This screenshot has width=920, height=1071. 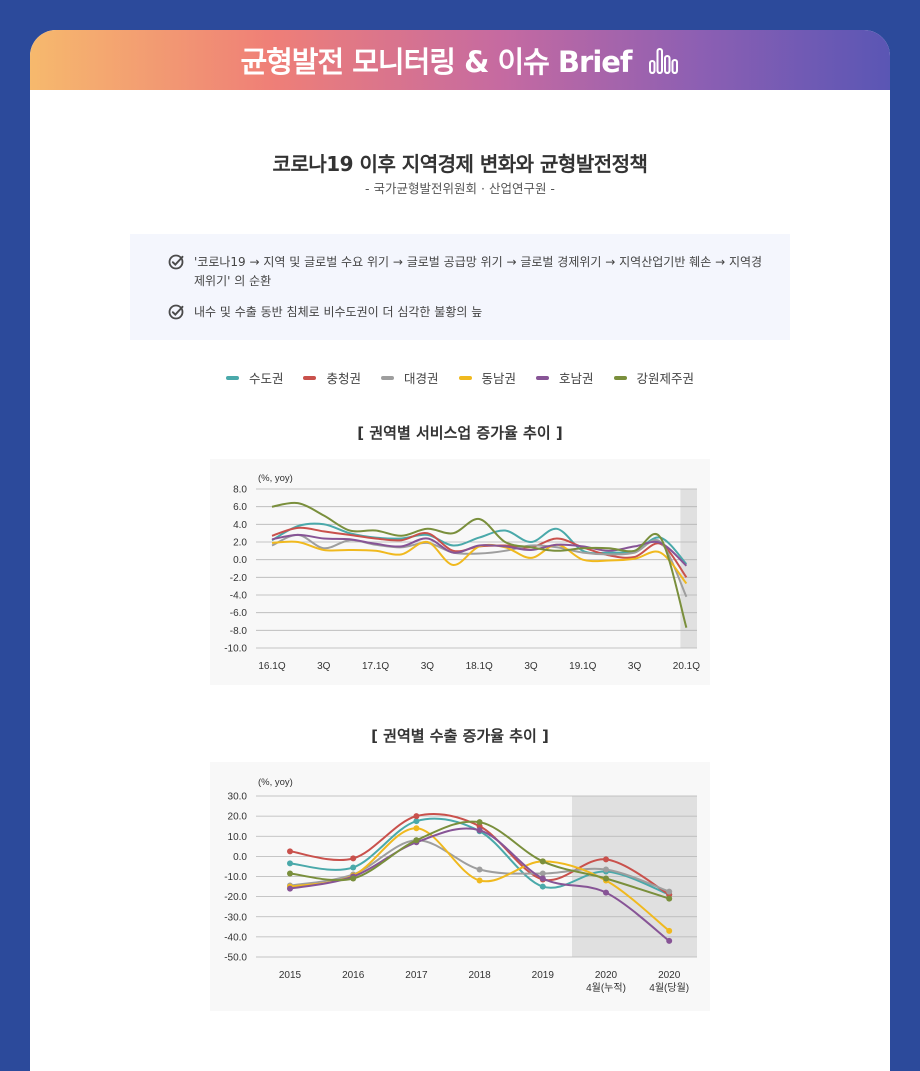 What do you see at coordinates (436, 62) in the screenshot?
I see `banner-title: 균형발전 모니터링 & 이슈 Brief` at bounding box center [436, 62].